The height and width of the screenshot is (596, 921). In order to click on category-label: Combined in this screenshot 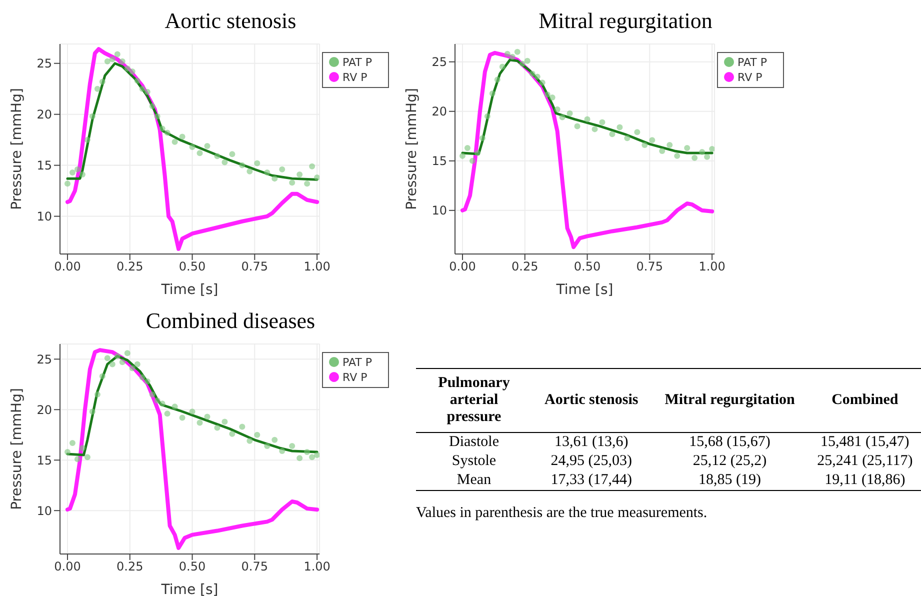, I will do `click(865, 400)`.